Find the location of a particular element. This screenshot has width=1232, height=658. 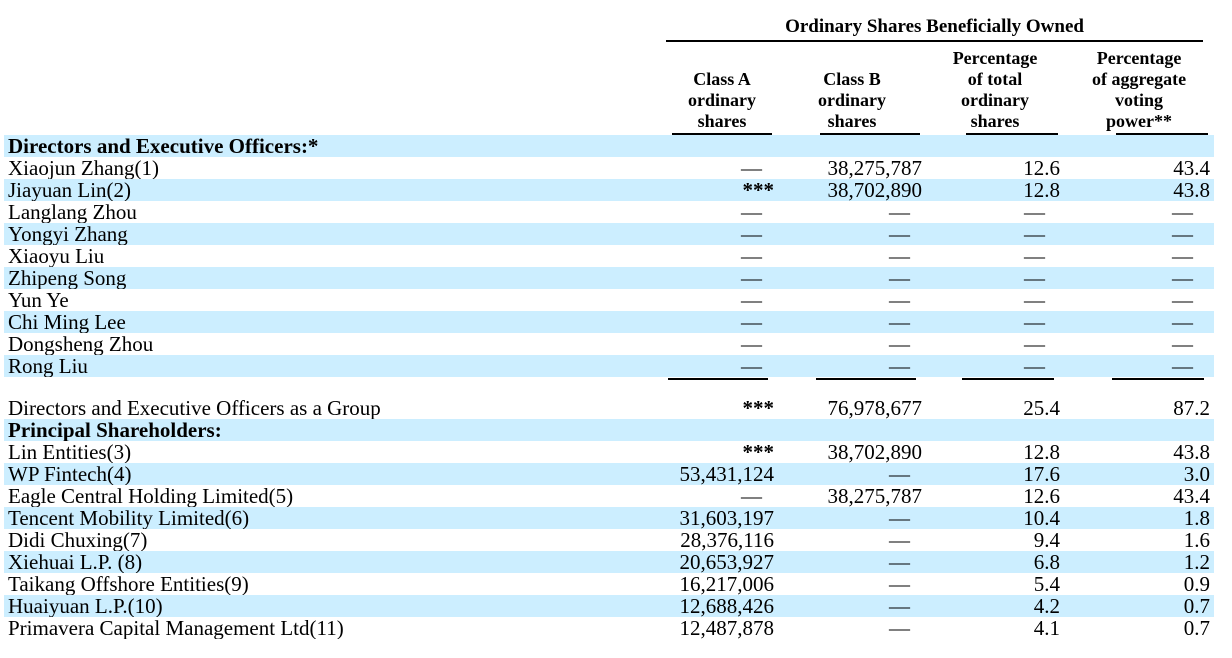

column-header-rule is located at coordinates (1012, 134).